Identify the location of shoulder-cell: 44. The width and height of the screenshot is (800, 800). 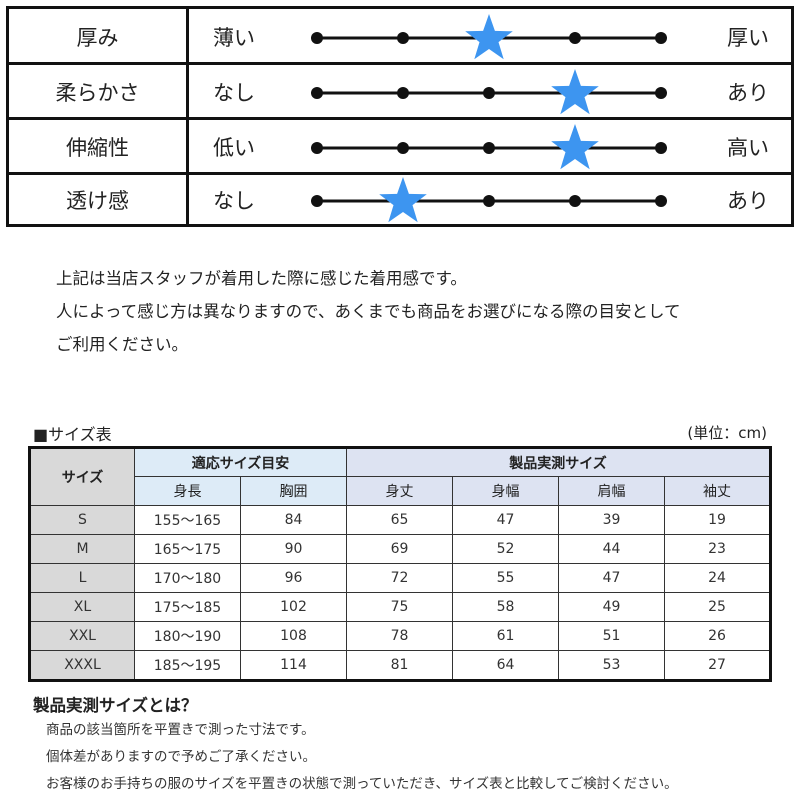
(611, 549).